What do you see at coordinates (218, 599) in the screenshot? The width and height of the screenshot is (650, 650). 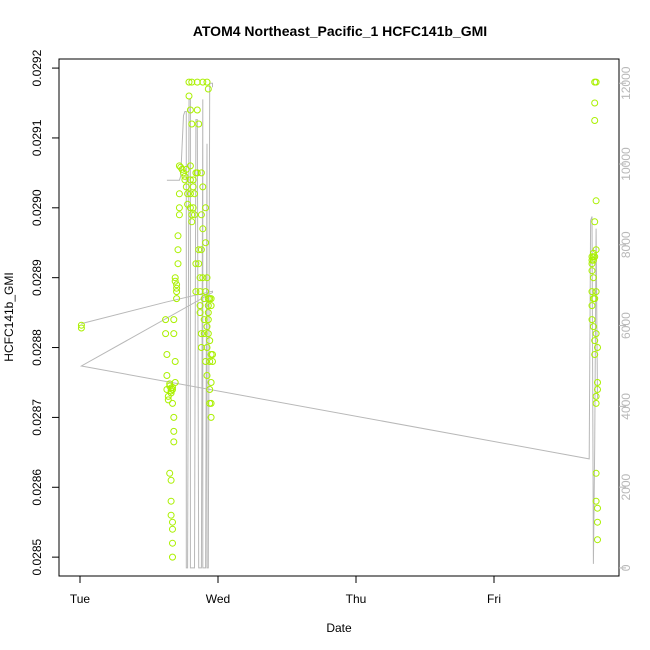 I see `x-tick-label: Wed` at bounding box center [218, 599].